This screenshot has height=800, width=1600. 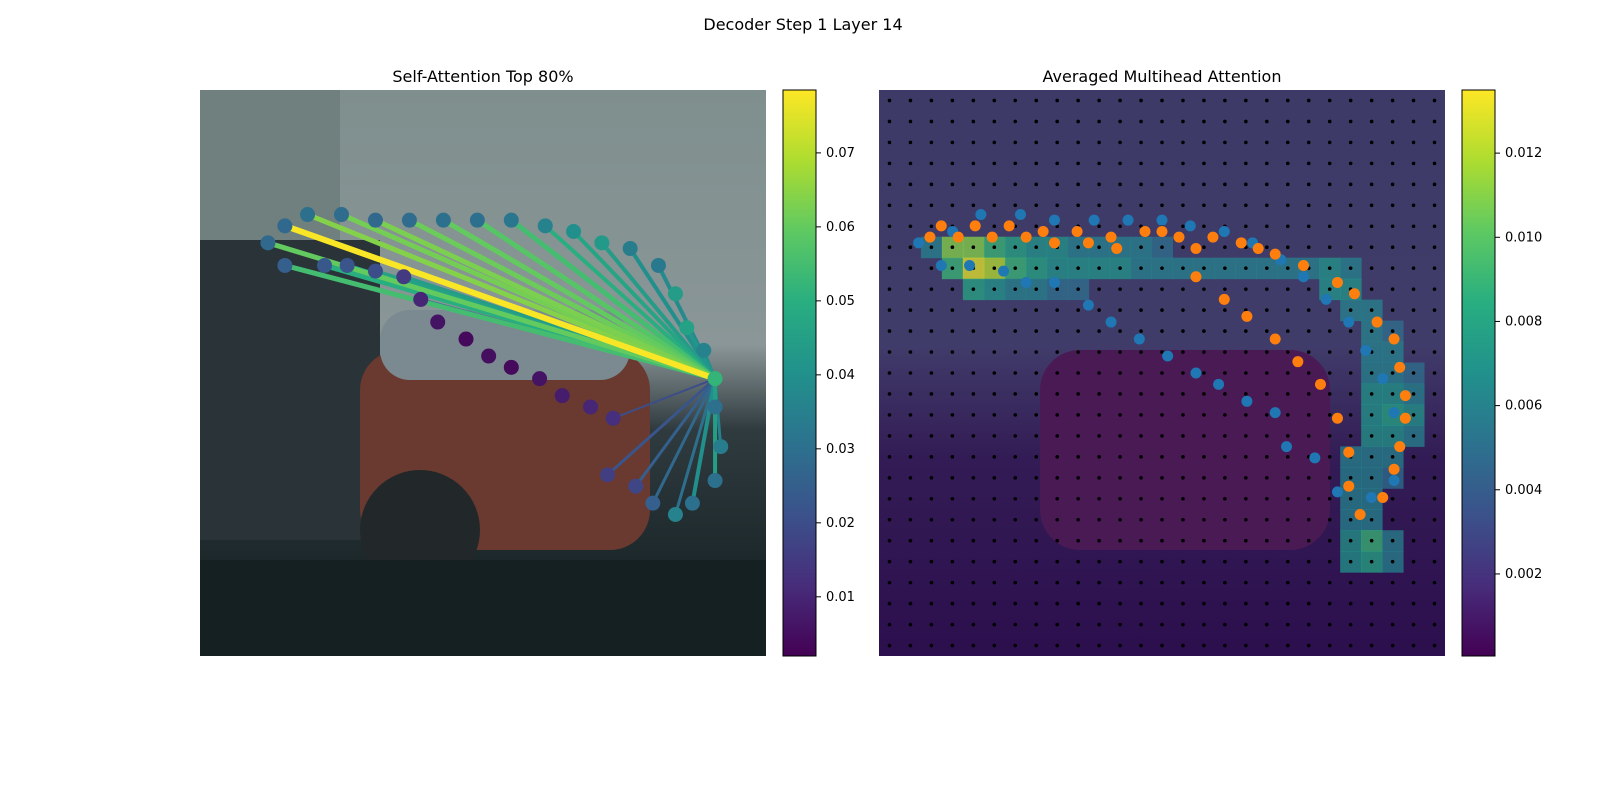 I want to click on left-colorbar-tick-label: 0.01, so click(x=840, y=597).